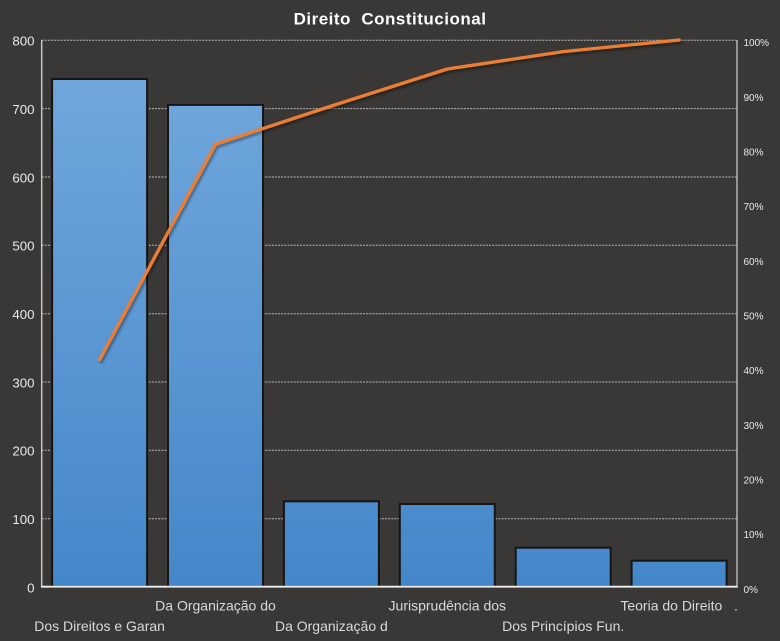  Describe the element at coordinates (23, 109) in the screenshot. I see `svg-text: 700` at that location.